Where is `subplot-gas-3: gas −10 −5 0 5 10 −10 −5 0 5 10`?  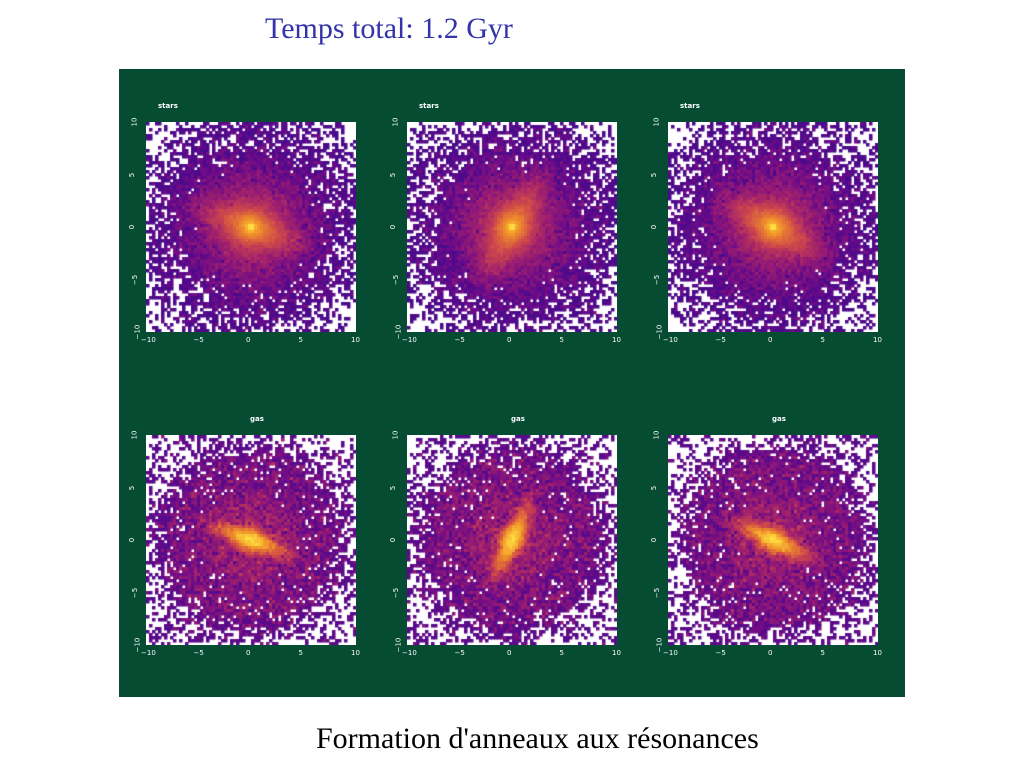 subplot-gas-3: gas −10 −5 0 5 10 −10 −5 0 5 10 is located at coordinates (779, 565).